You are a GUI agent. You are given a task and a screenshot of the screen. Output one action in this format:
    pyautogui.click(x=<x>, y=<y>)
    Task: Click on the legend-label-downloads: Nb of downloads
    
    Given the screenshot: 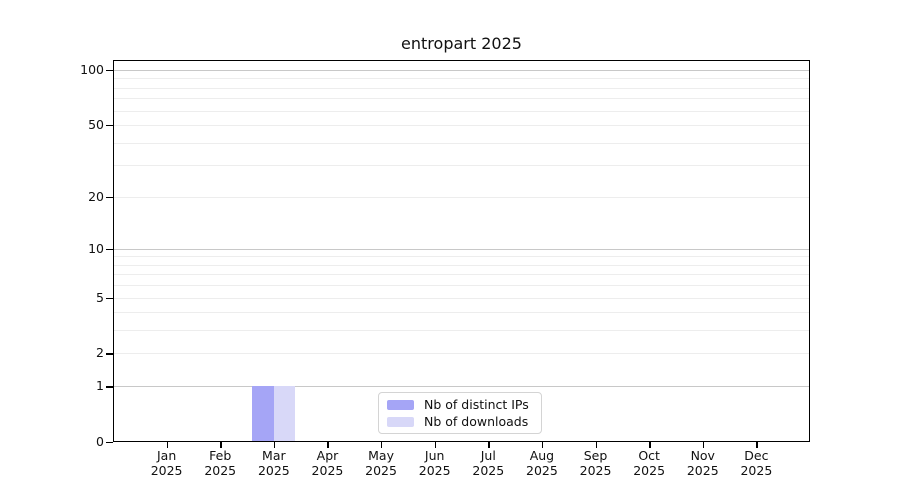 What is the action you would take?
    pyautogui.click(x=476, y=421)
    